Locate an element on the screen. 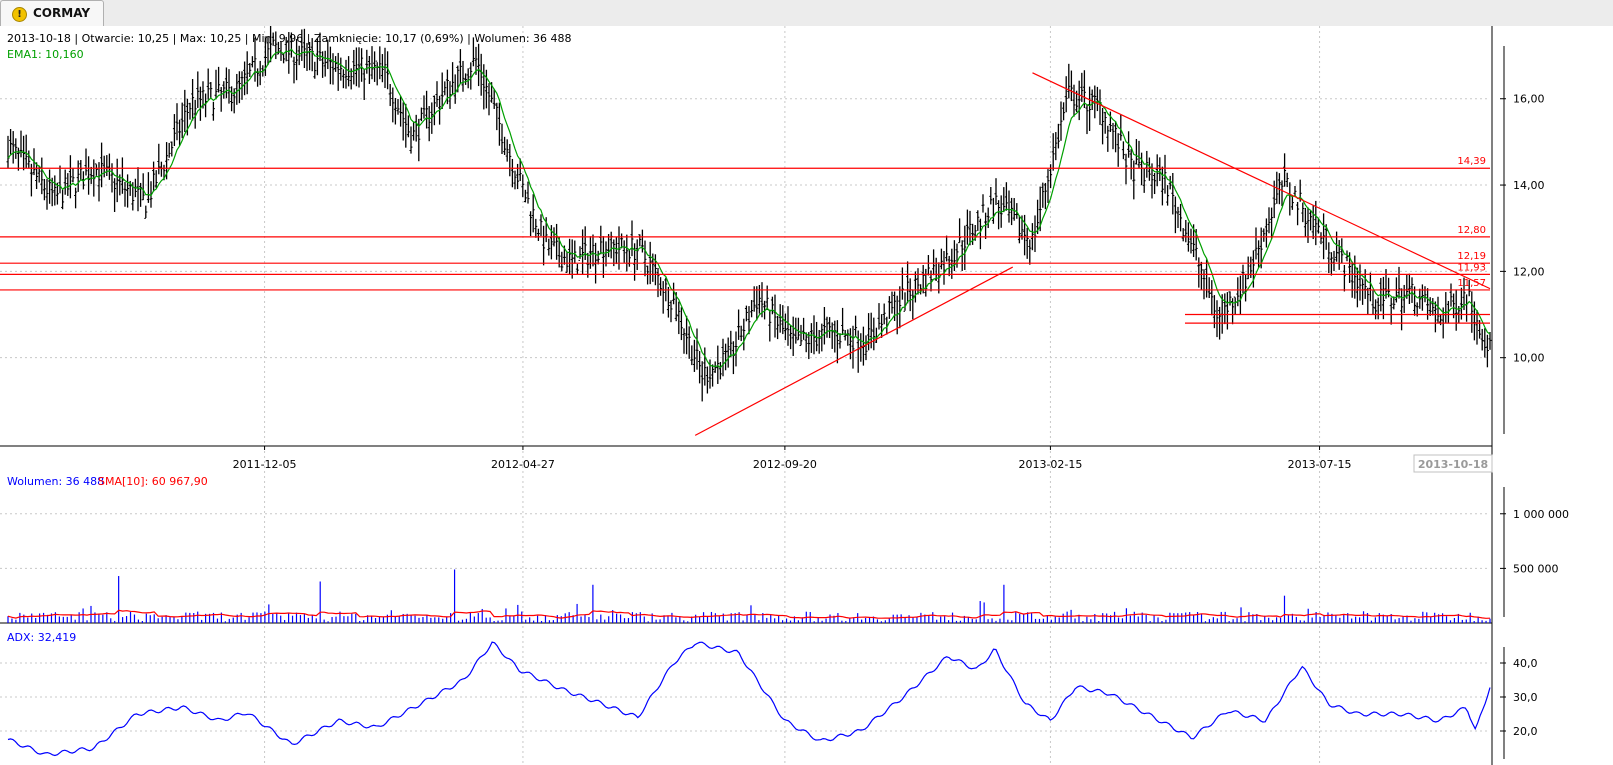  tab-bar: ! CORMAY is located at coordinates (806, 13).